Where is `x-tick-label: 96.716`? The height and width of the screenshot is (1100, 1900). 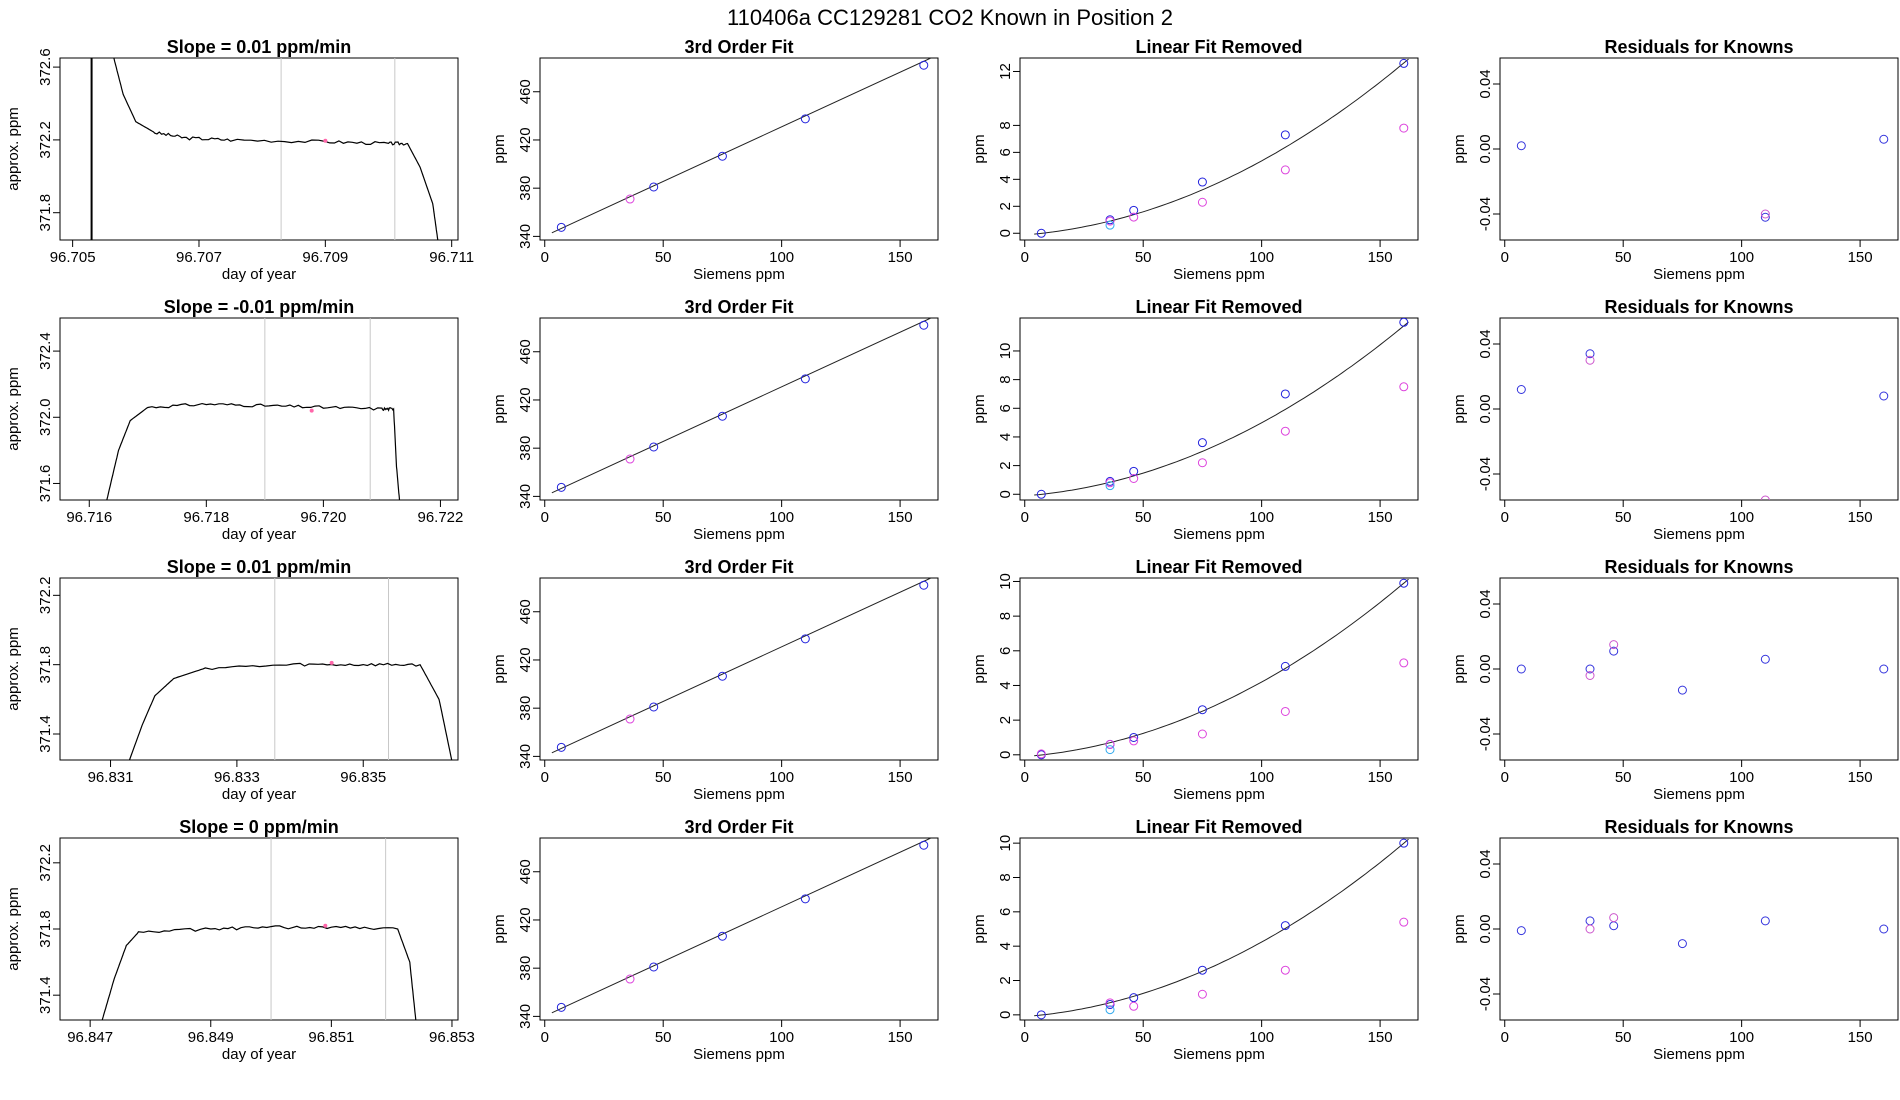 x-tick-label: 96.716 is located at coordinates (89, 517).